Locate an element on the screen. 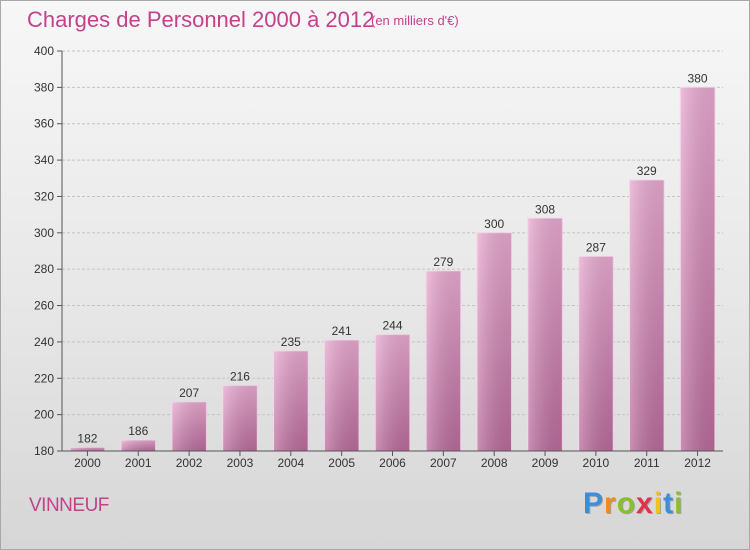 The height and width of the screenshot is (550, 750). bar-shade-2008 is located at coordinates (494, 341).